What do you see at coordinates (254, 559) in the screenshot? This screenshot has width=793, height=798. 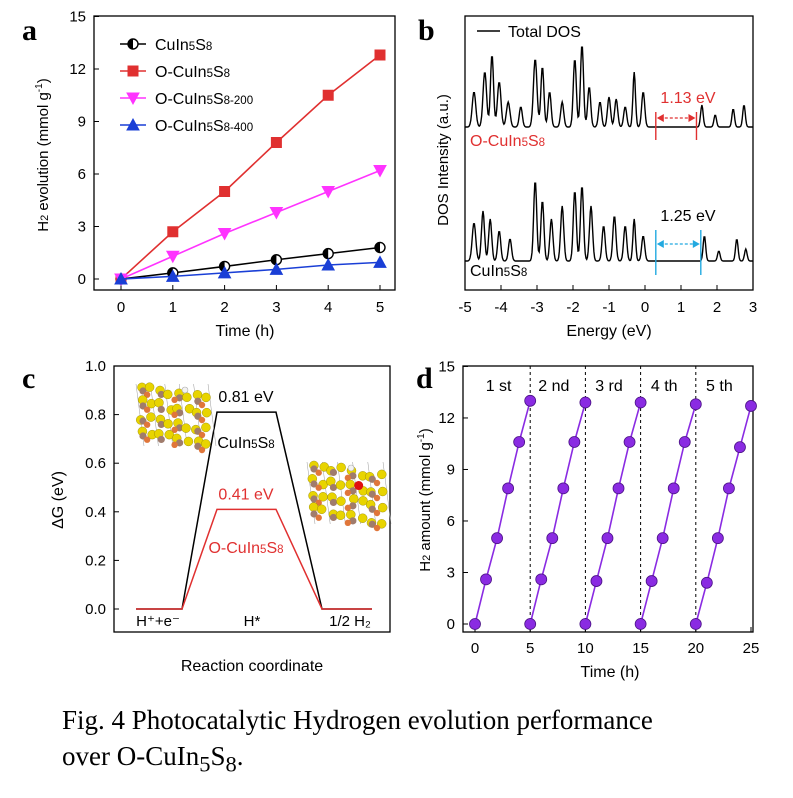 I see `energy-profile` at bounding box center [254, 559].